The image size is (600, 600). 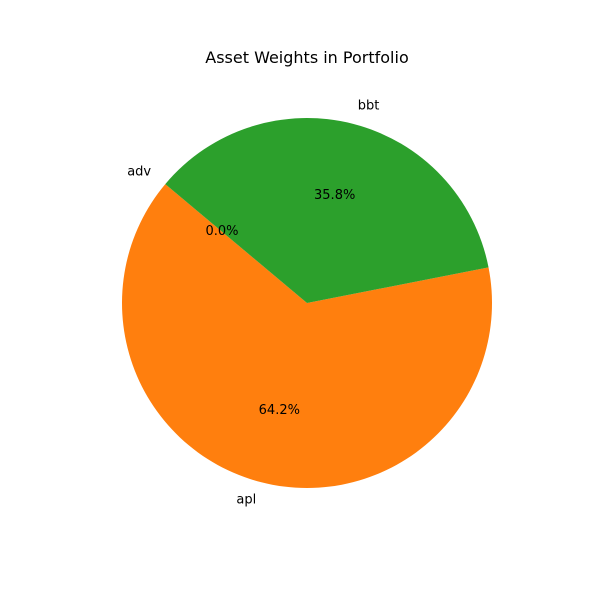 What do you see at coordinates (306, 57) in the screenshot?
I see `chart-title: Asset Weights in Portfolio` at bounding box center [306, 57].